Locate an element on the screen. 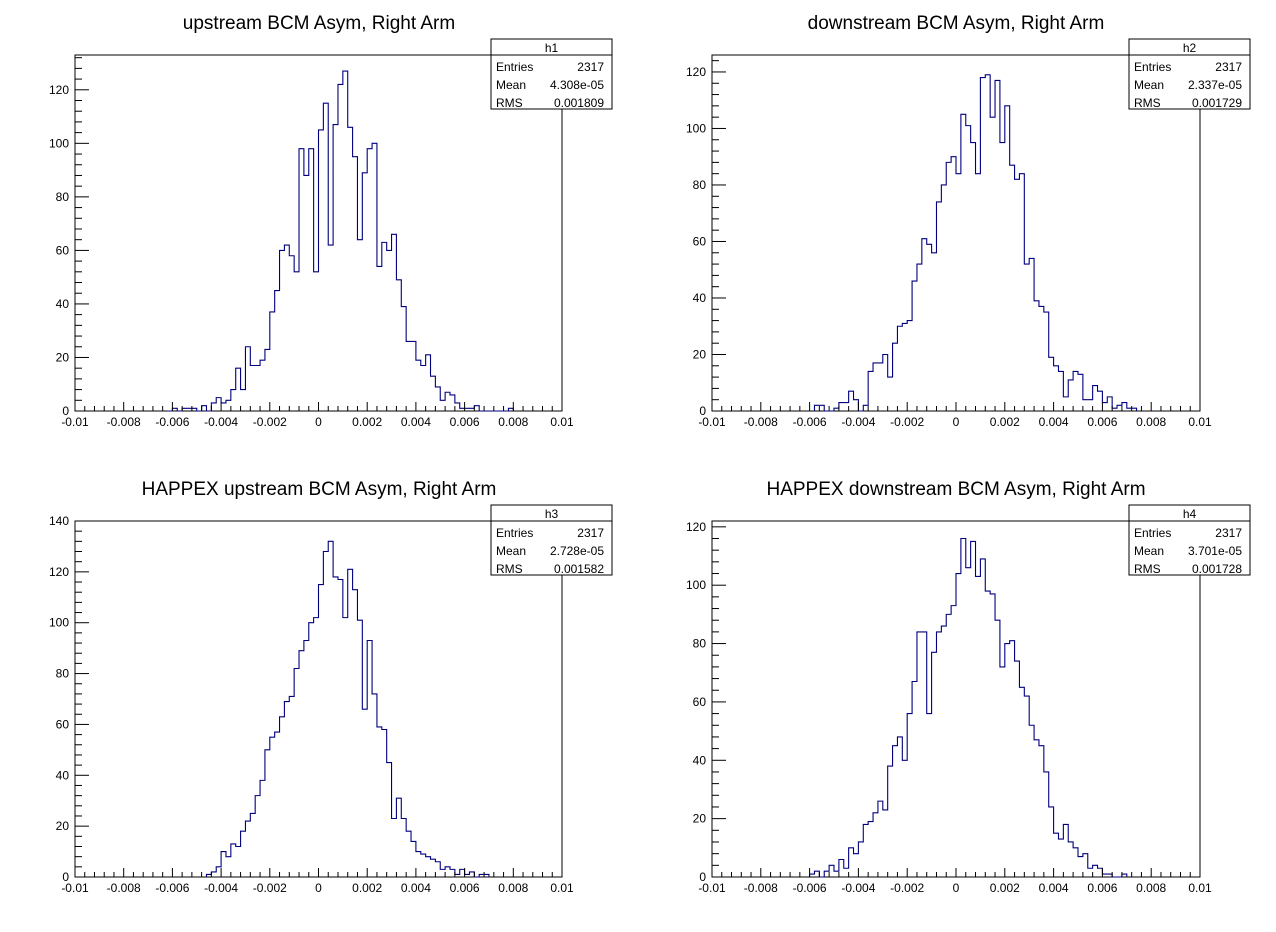  chart-title: downstream BCM Asym, Right Arm is located at coordinates (956, 23).